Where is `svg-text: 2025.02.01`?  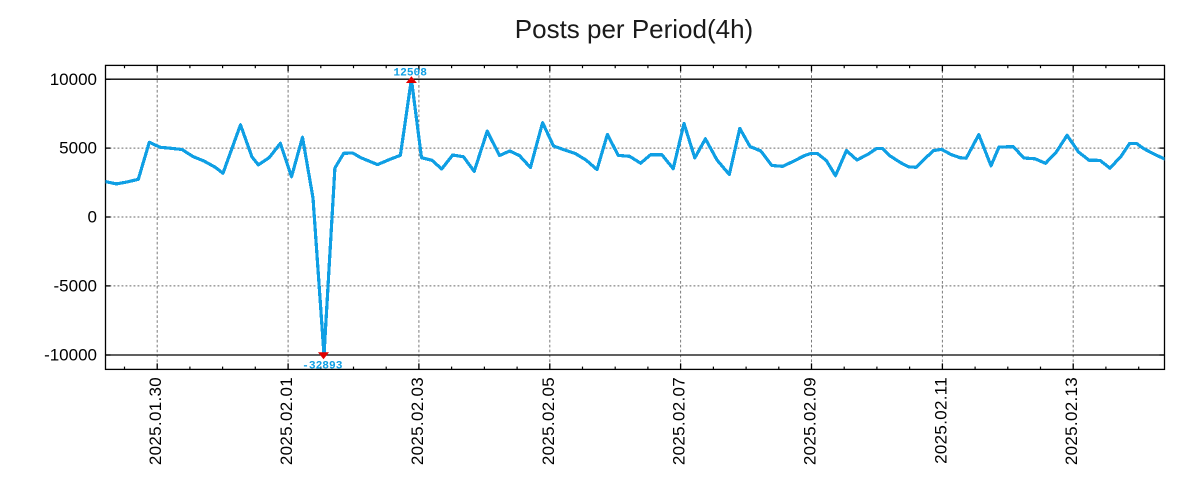
svg-text: 2025.02.01 is located at coordinates (286, 421).